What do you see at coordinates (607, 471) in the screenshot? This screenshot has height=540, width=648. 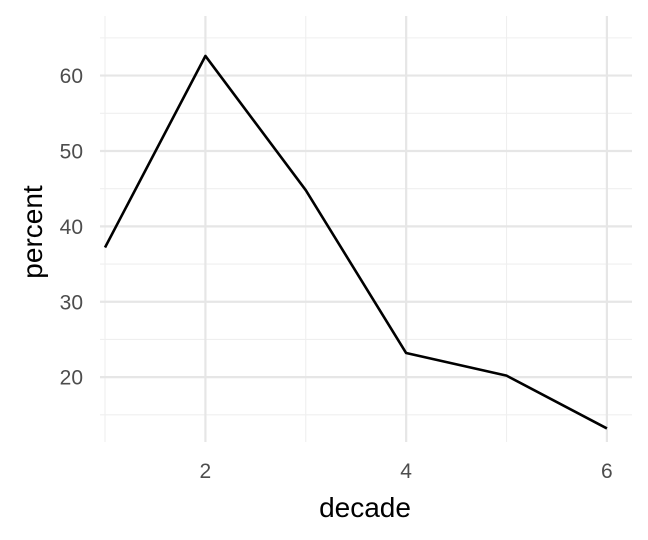 I see `x-tick-label: 6` at bounding box center [607, 471].